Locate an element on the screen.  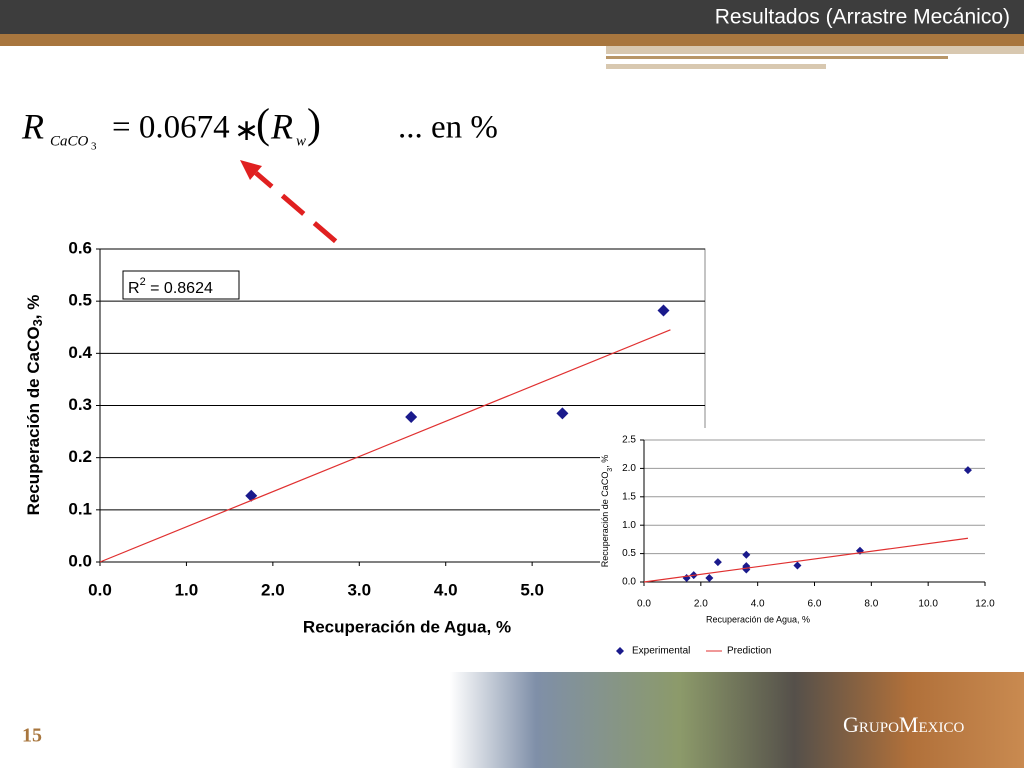
eq-rhs: = 0.0674 is located at coordinates (171, 128).